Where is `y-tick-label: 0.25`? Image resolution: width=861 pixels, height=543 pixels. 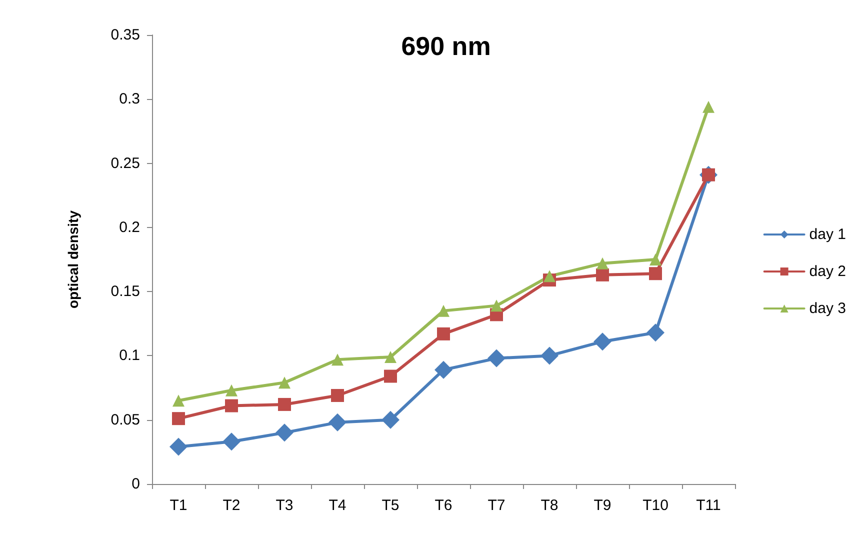 y-tick-label: 0.25 is located at coordinates (125, 163).